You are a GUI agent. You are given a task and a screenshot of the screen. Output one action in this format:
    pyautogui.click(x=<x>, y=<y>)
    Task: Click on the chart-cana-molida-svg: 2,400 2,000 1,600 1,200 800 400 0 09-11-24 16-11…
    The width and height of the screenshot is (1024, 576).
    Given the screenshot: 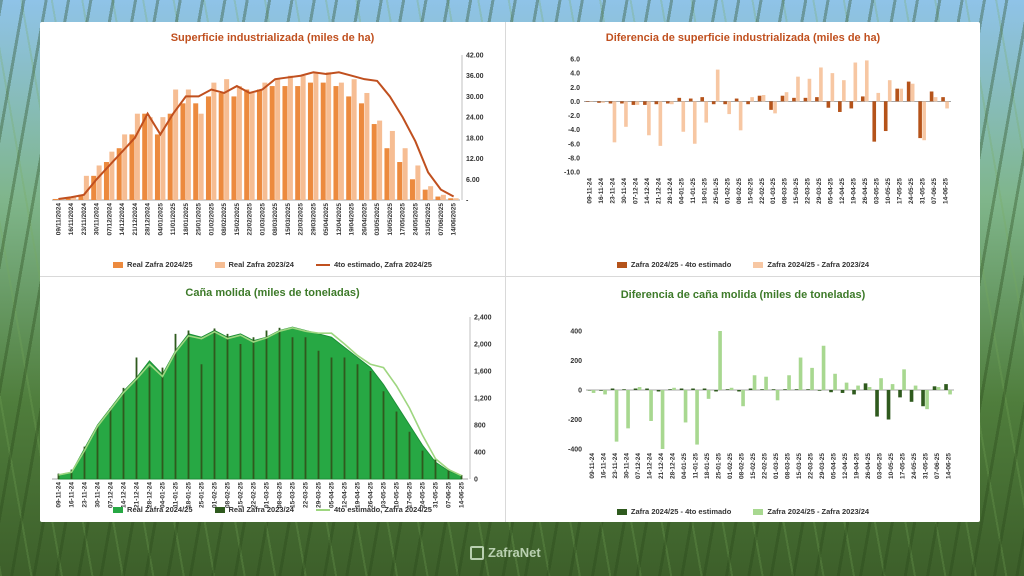 What is the action you would take?
    pyautogui.click(x=272, y=411)
    